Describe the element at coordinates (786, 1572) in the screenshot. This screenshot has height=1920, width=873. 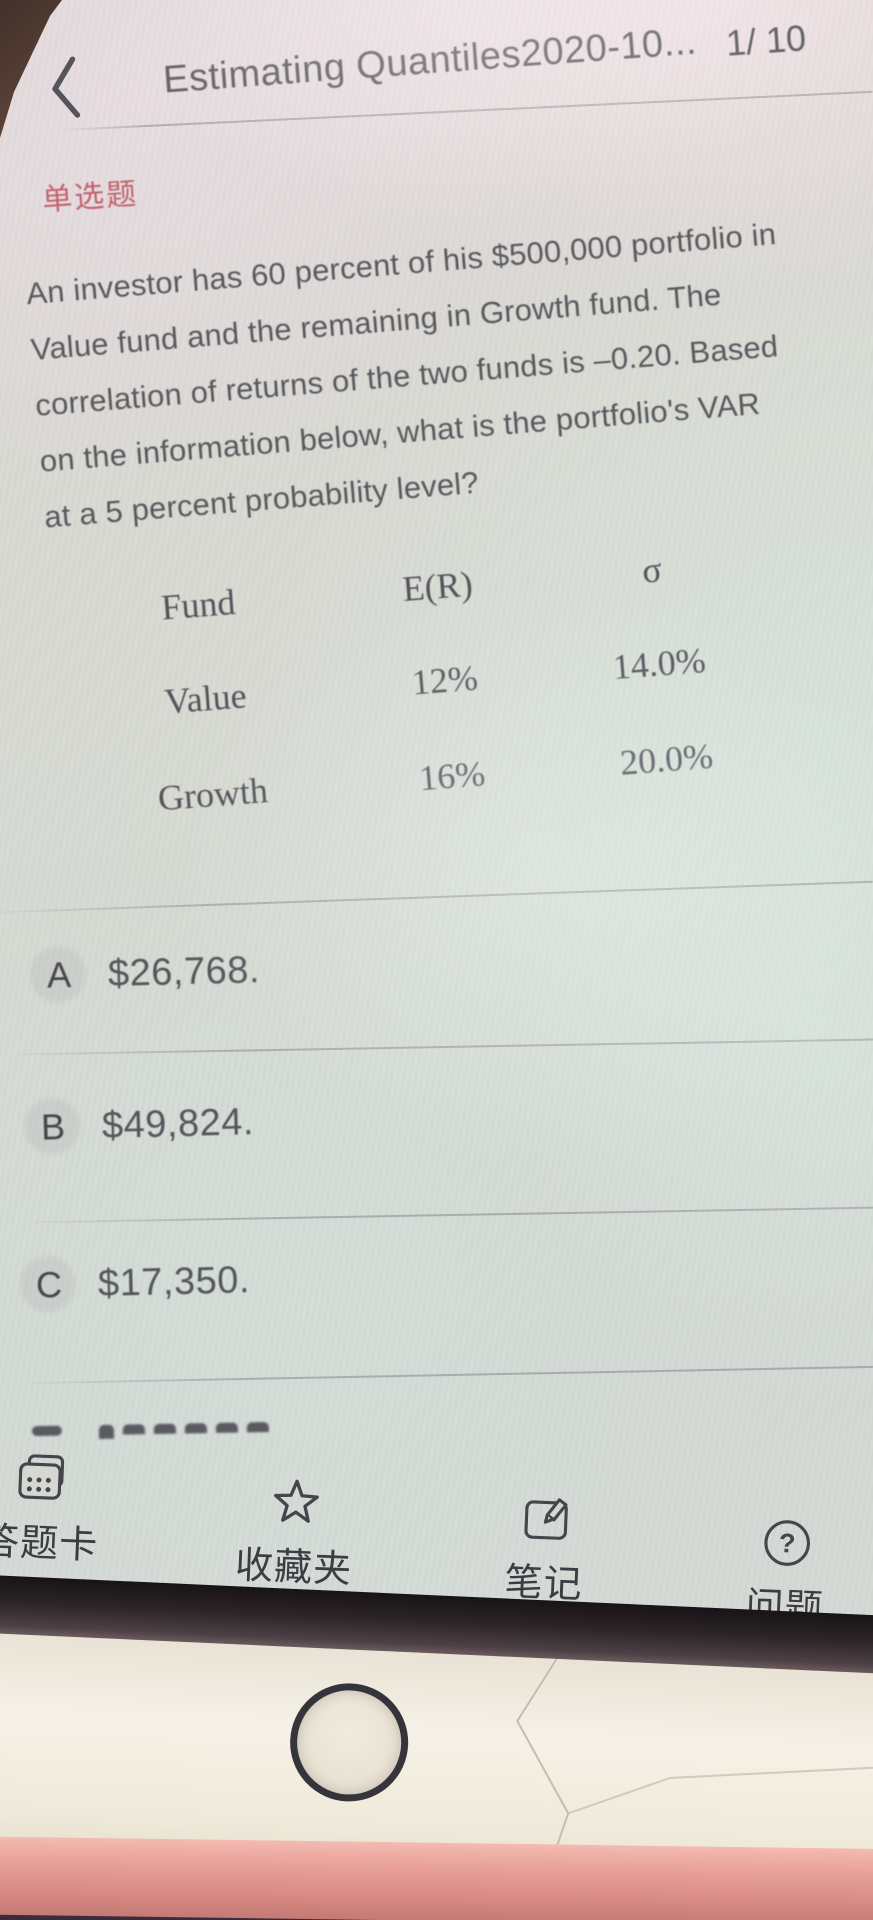
I see `toolbar-item-question: ? 问题` at that location.